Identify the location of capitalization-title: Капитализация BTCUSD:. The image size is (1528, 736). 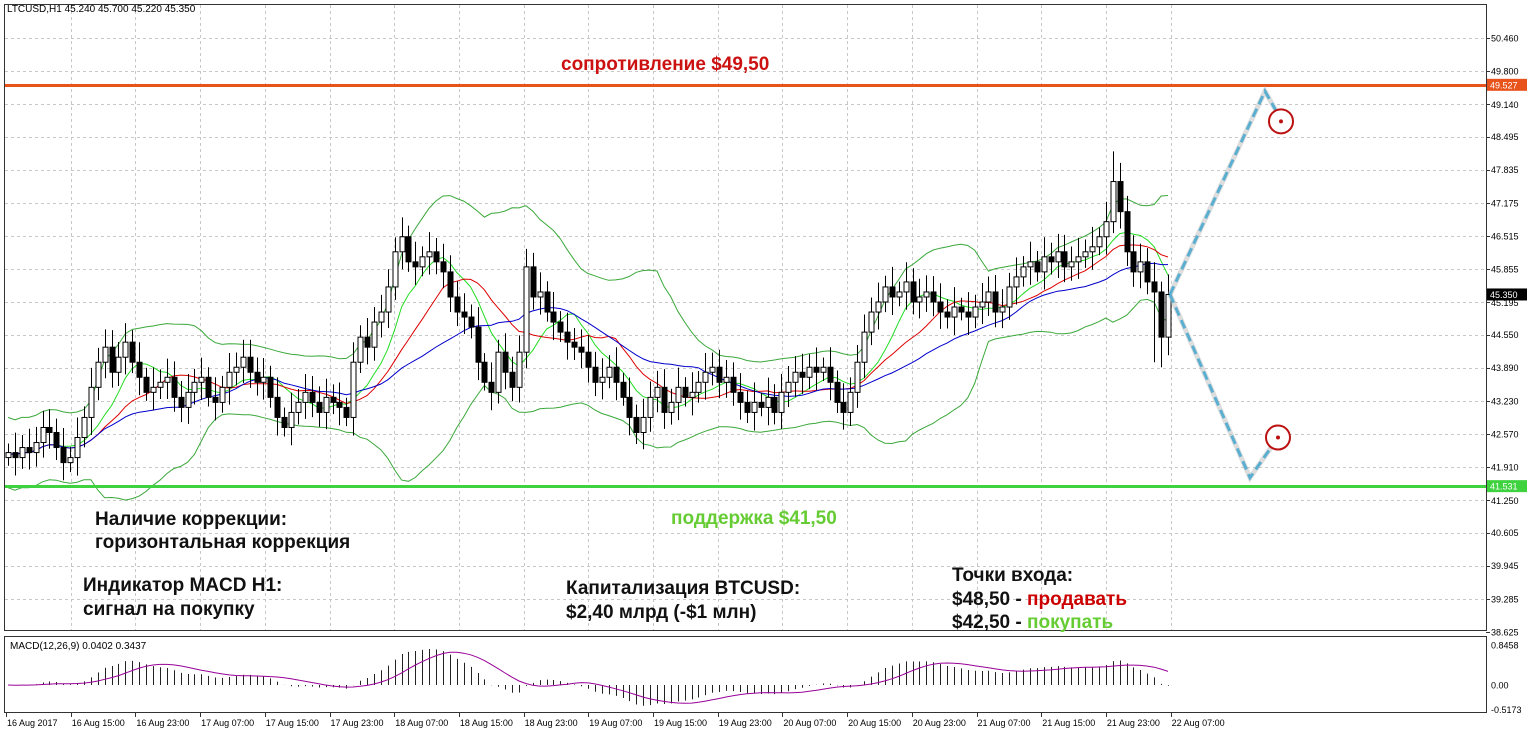
(683, 588).